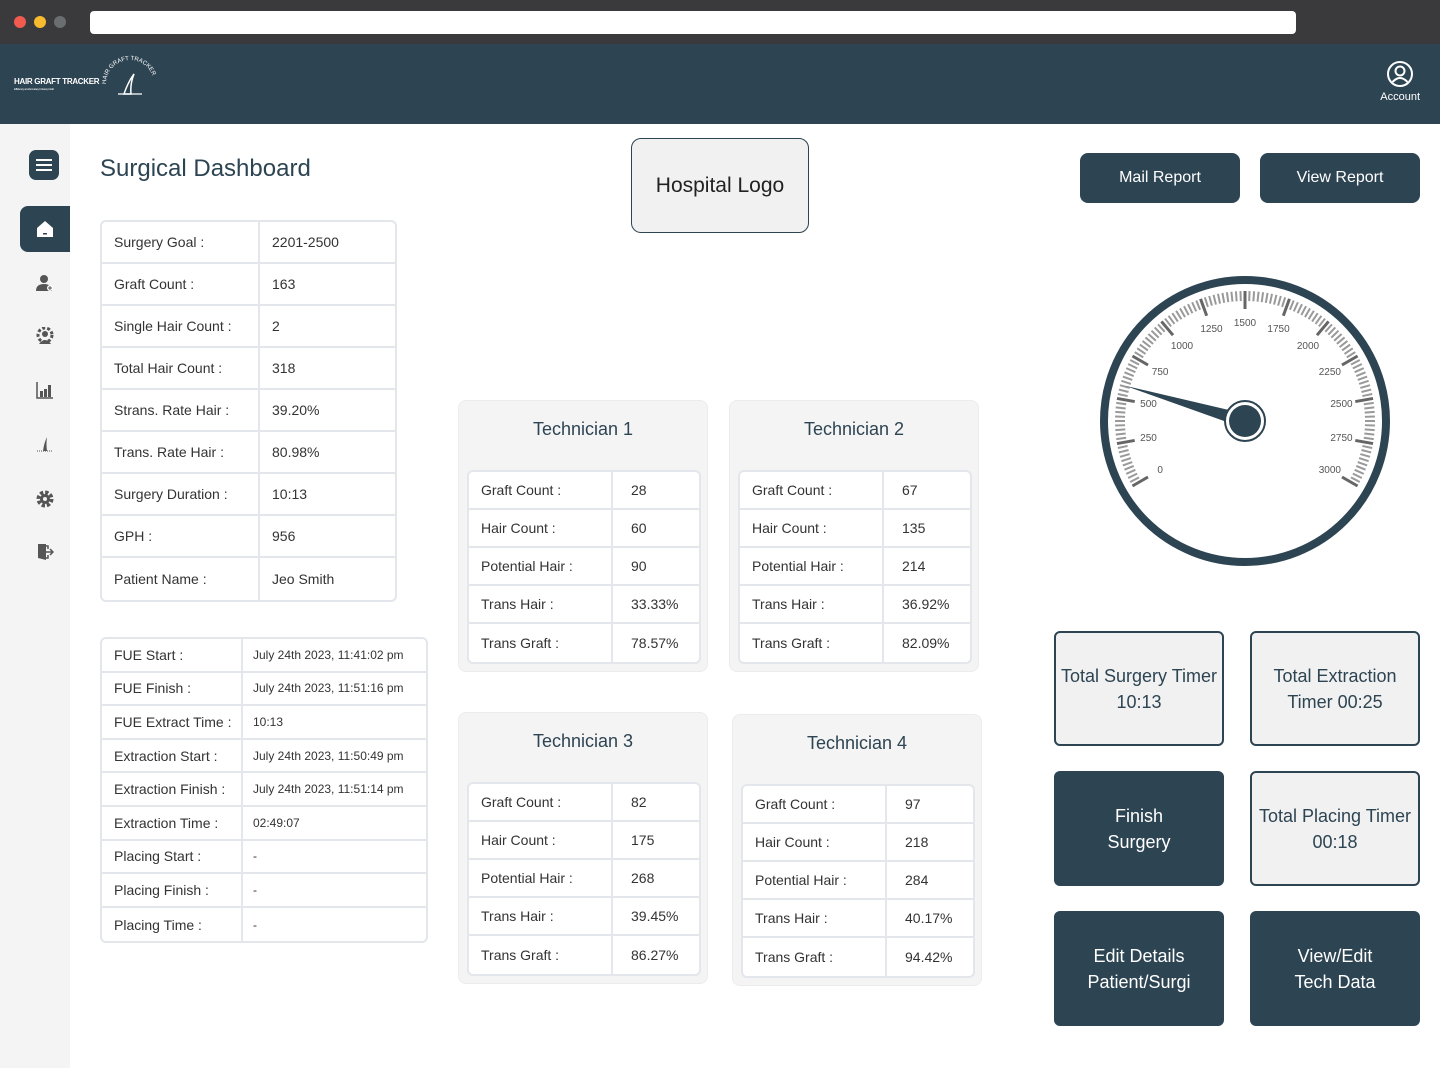  What do you see at coordinates (44, 165) in the screenshot?
I see `menu-toggle-button` at bounding box center [44, 165].